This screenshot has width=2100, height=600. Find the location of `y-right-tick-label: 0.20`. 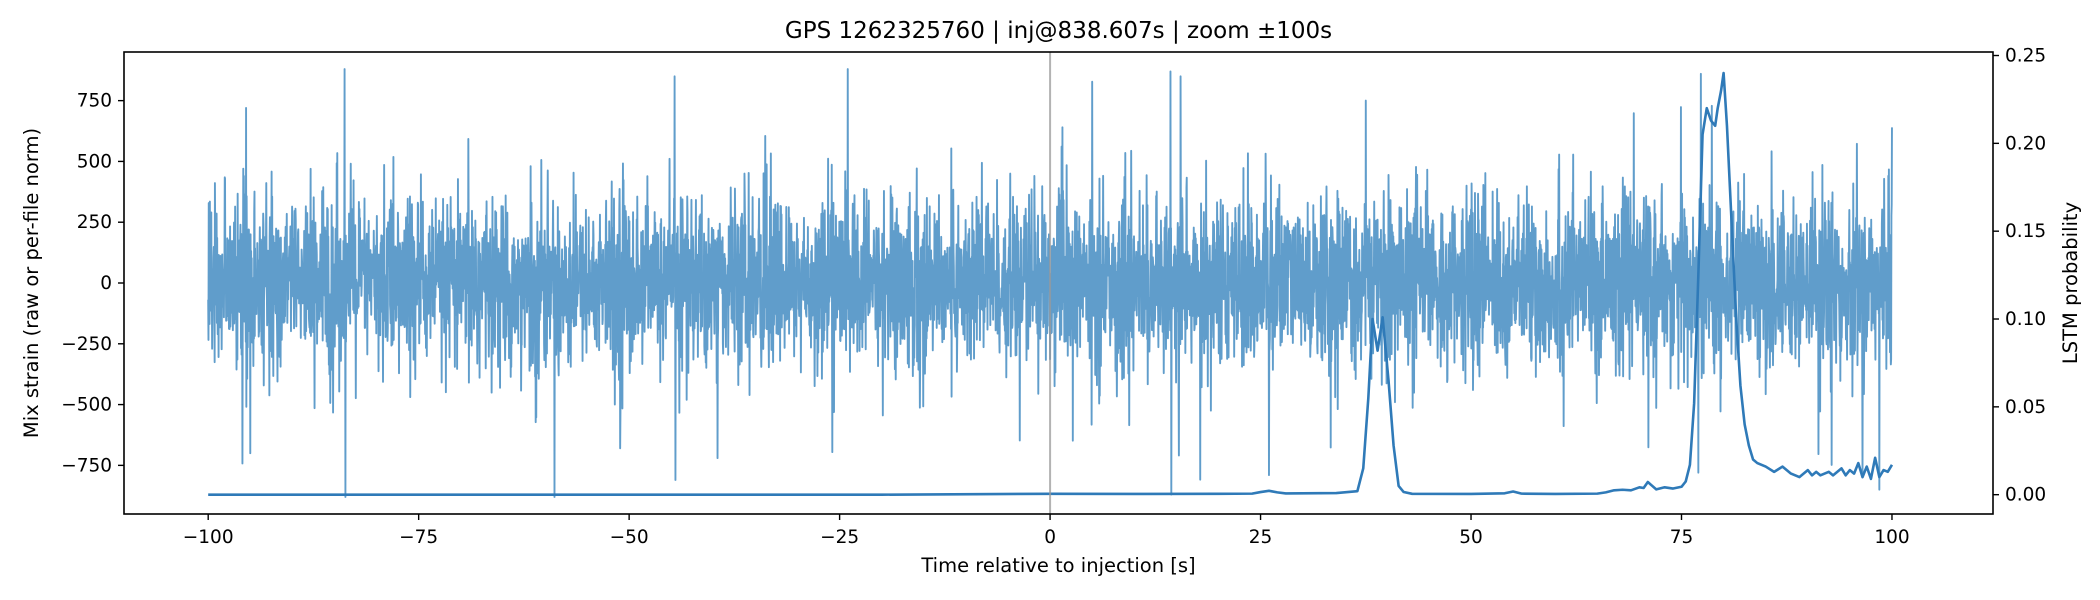

y-right-tick-label: 0.20 is located at coordinates (2025, 143).